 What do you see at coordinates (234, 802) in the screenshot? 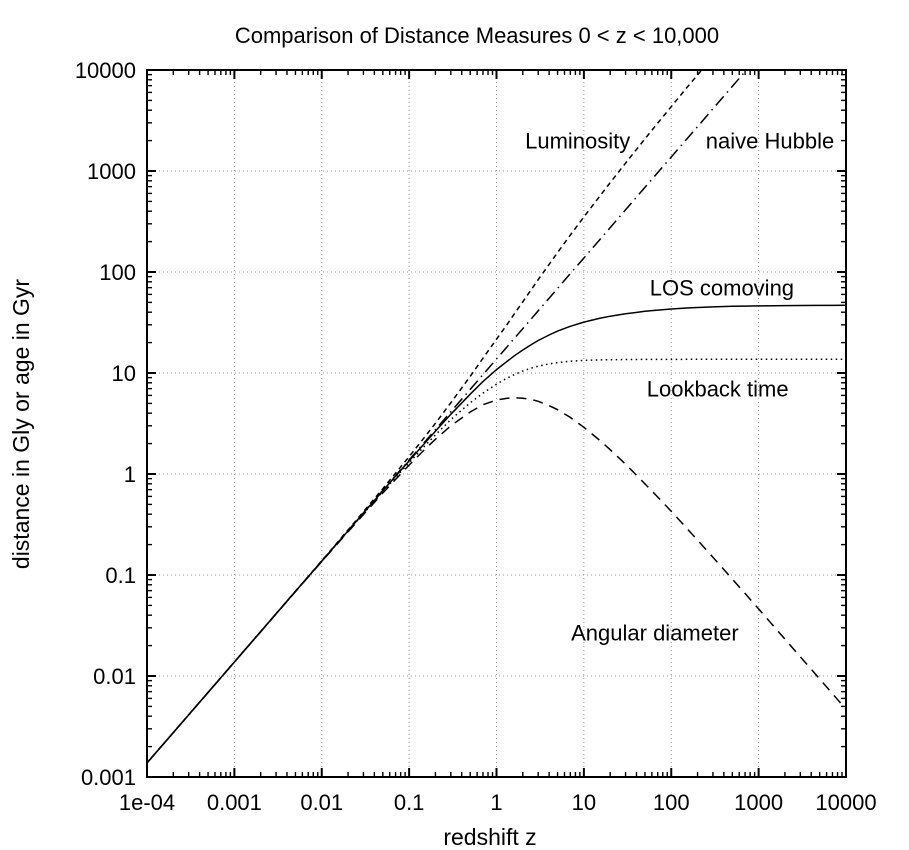
I see `x-tick-label: 0.001` at bounding box center [234, 802].